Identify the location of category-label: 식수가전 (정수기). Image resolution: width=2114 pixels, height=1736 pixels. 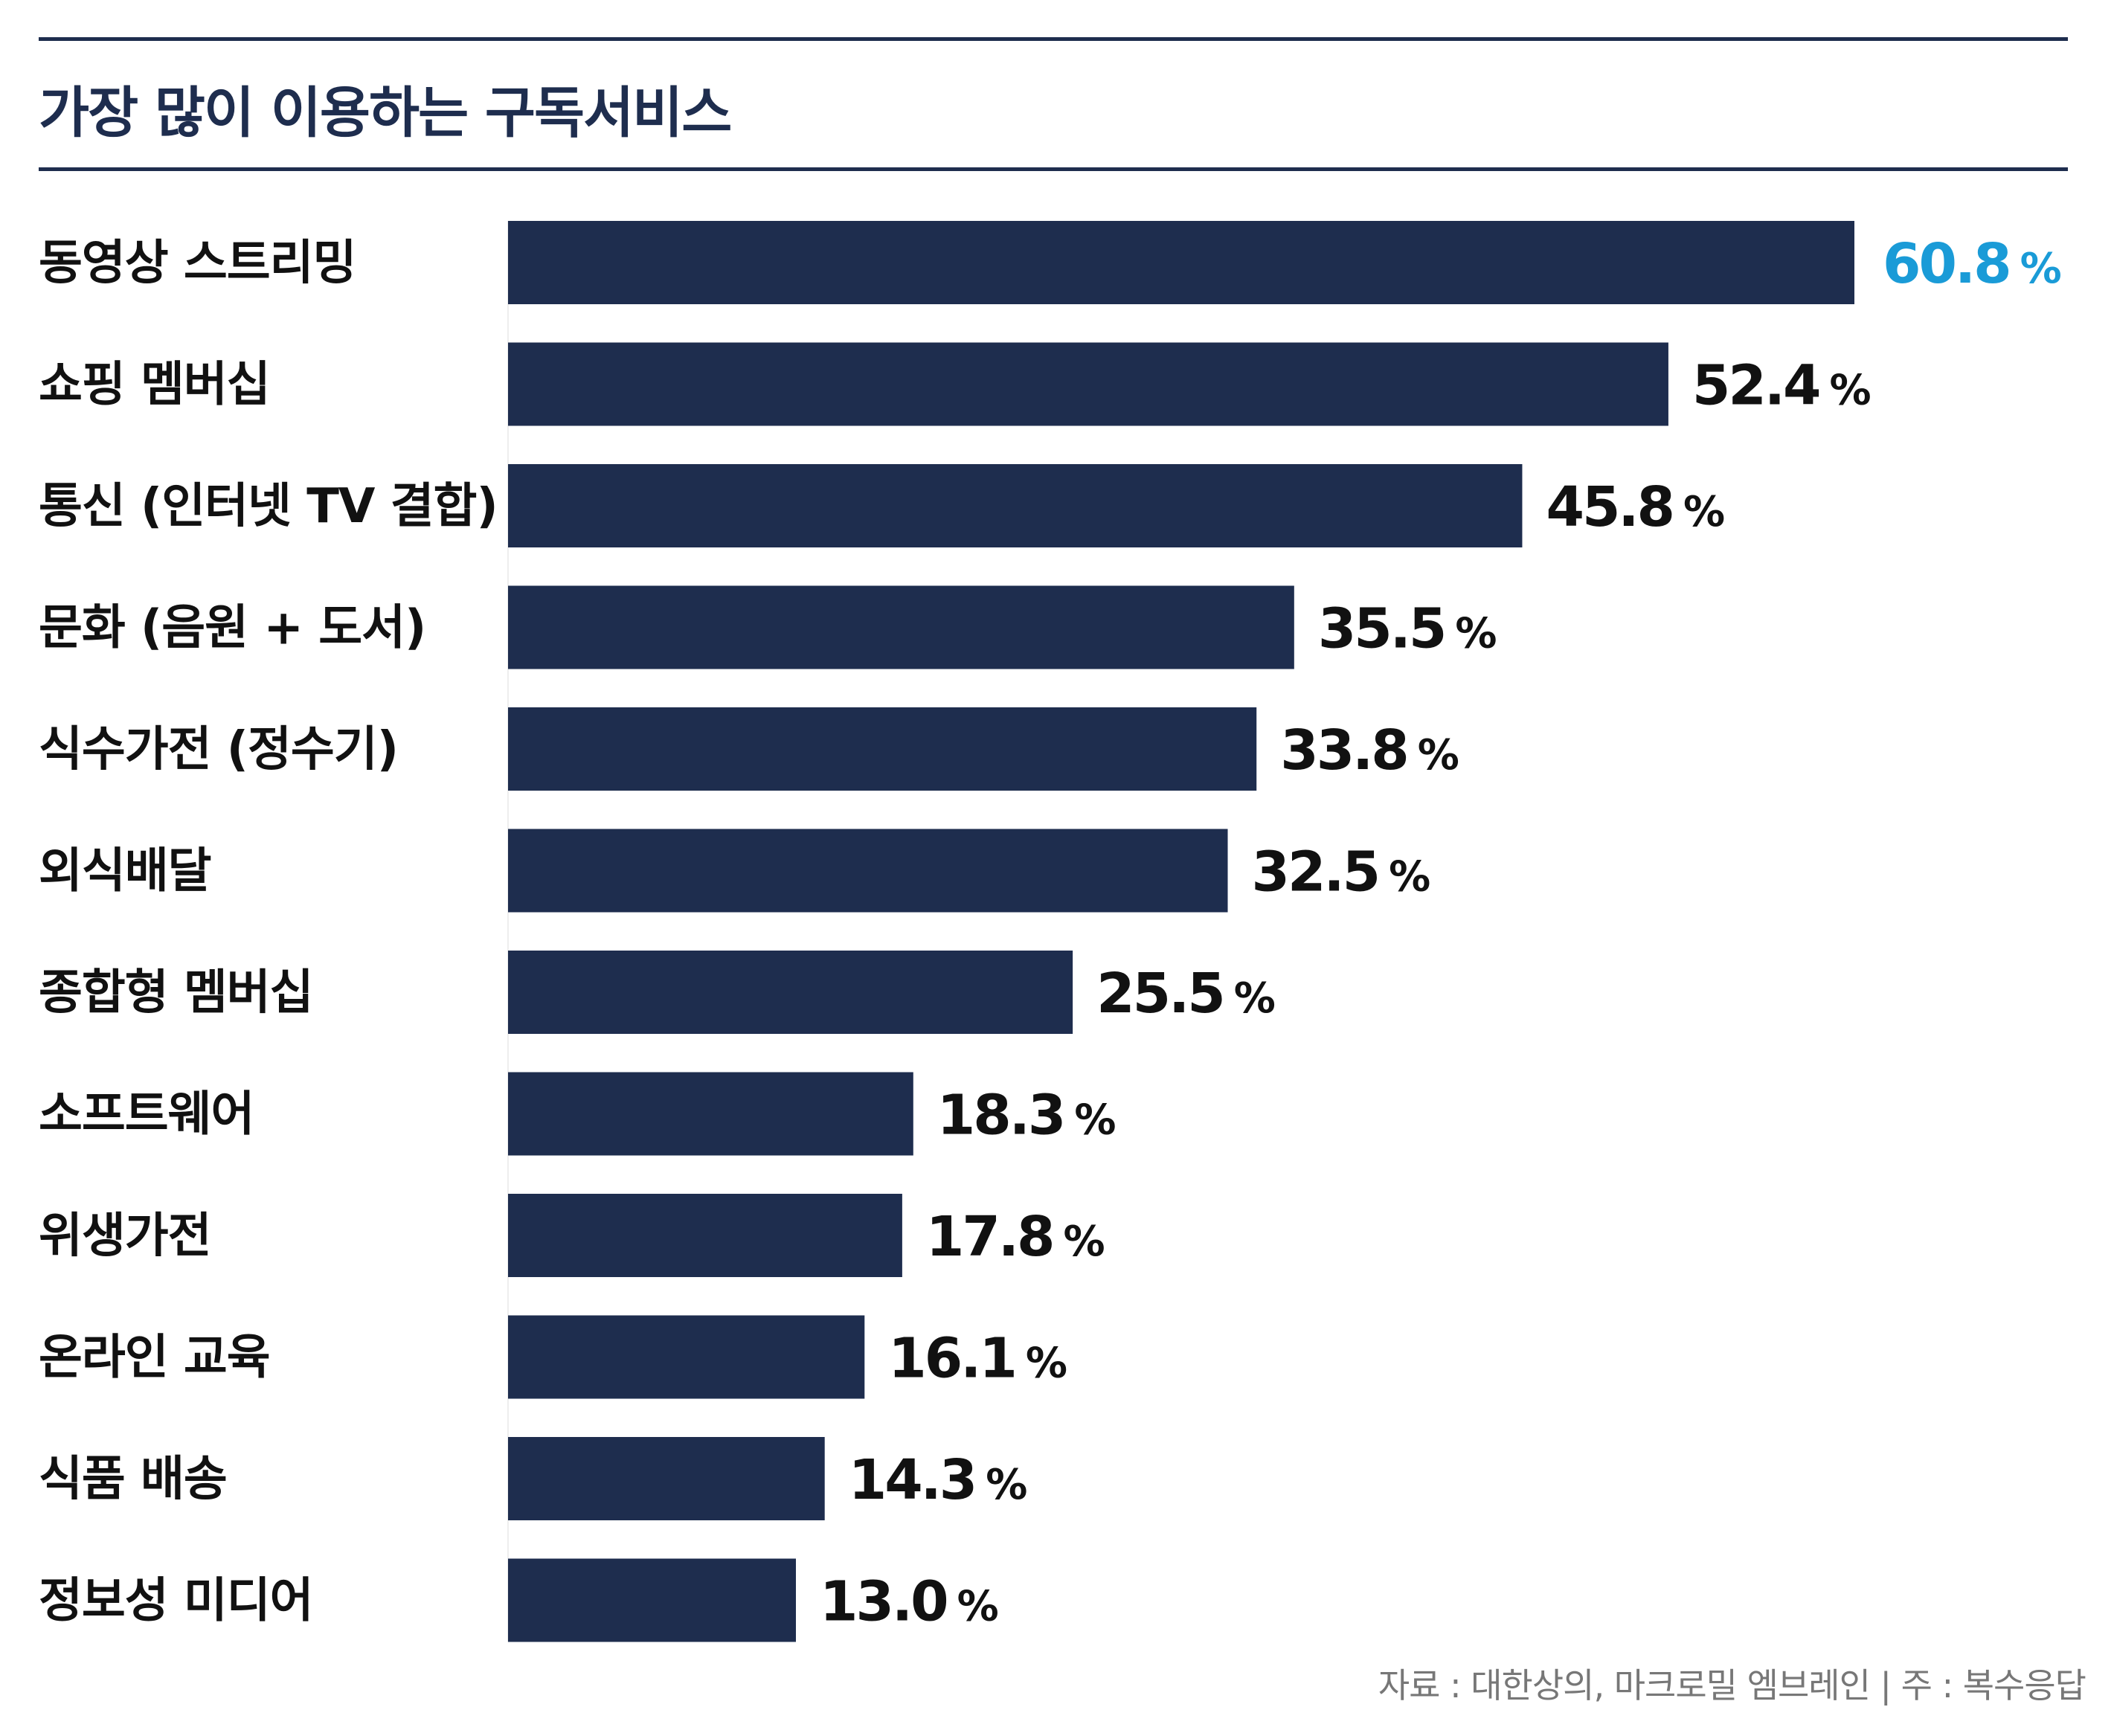
(218, 749).